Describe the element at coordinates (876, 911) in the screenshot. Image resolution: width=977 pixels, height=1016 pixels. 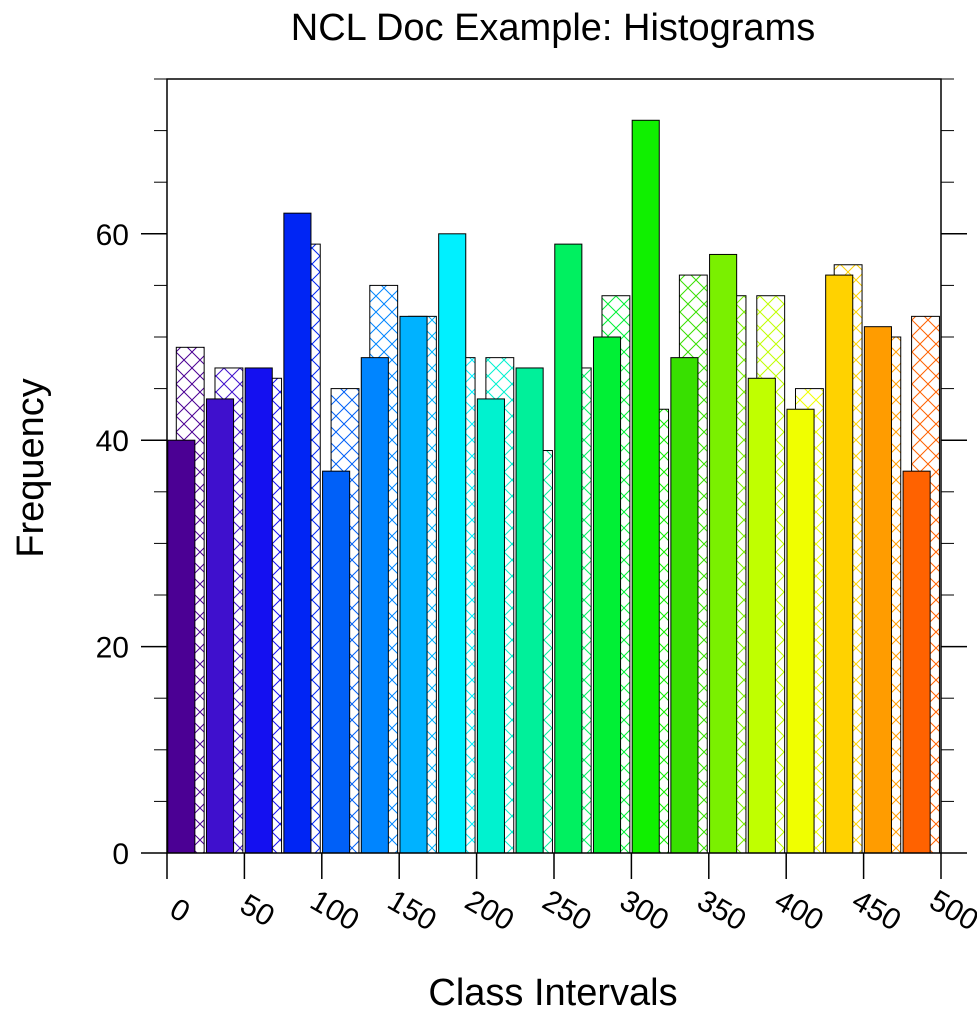
I see `x-tick-label-9: 450` at that location.